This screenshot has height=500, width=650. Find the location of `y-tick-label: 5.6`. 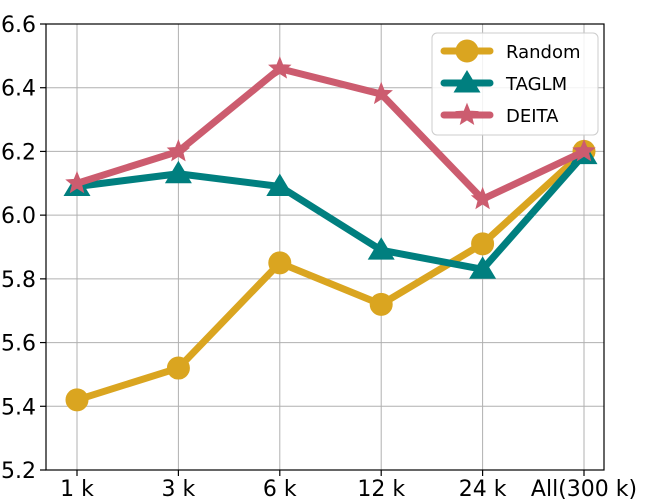

y-tick-label: 5.6 is located at coordinates (18, 344).